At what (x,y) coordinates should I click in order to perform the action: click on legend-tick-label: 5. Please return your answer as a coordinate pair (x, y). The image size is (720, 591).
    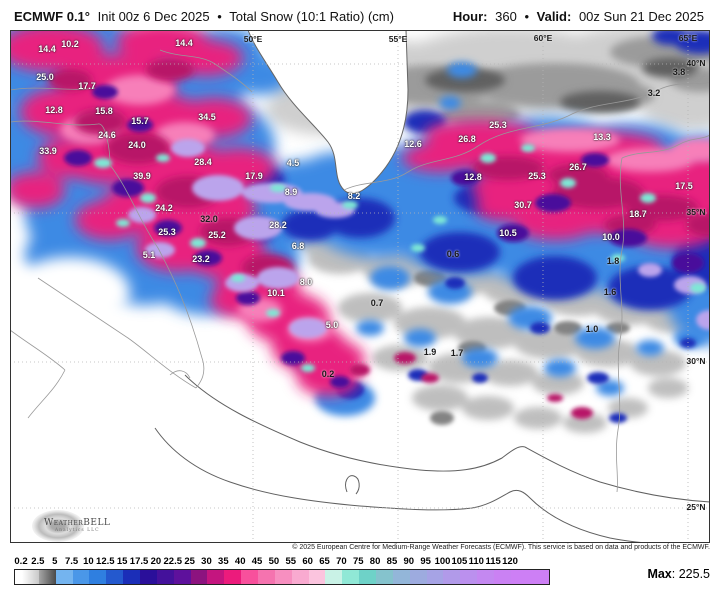
    Looking at the image, I should click on (55, 561).